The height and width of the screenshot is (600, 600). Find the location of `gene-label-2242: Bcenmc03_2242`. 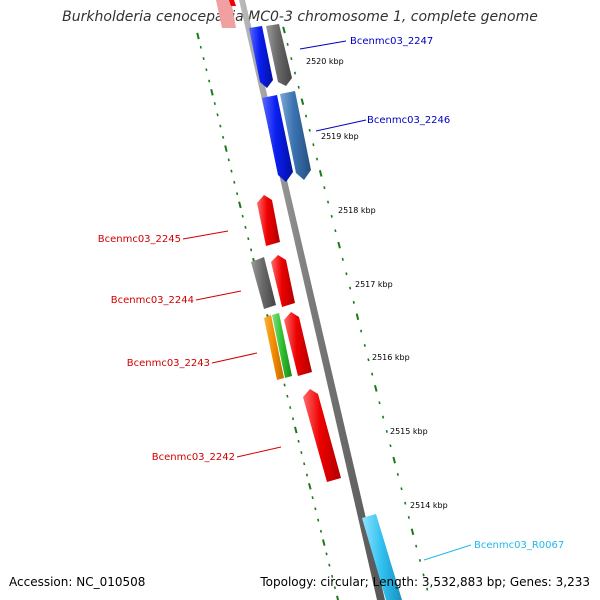

gene-label-2242: Bcenmc03_2242 is located at coordinates (193, 457).